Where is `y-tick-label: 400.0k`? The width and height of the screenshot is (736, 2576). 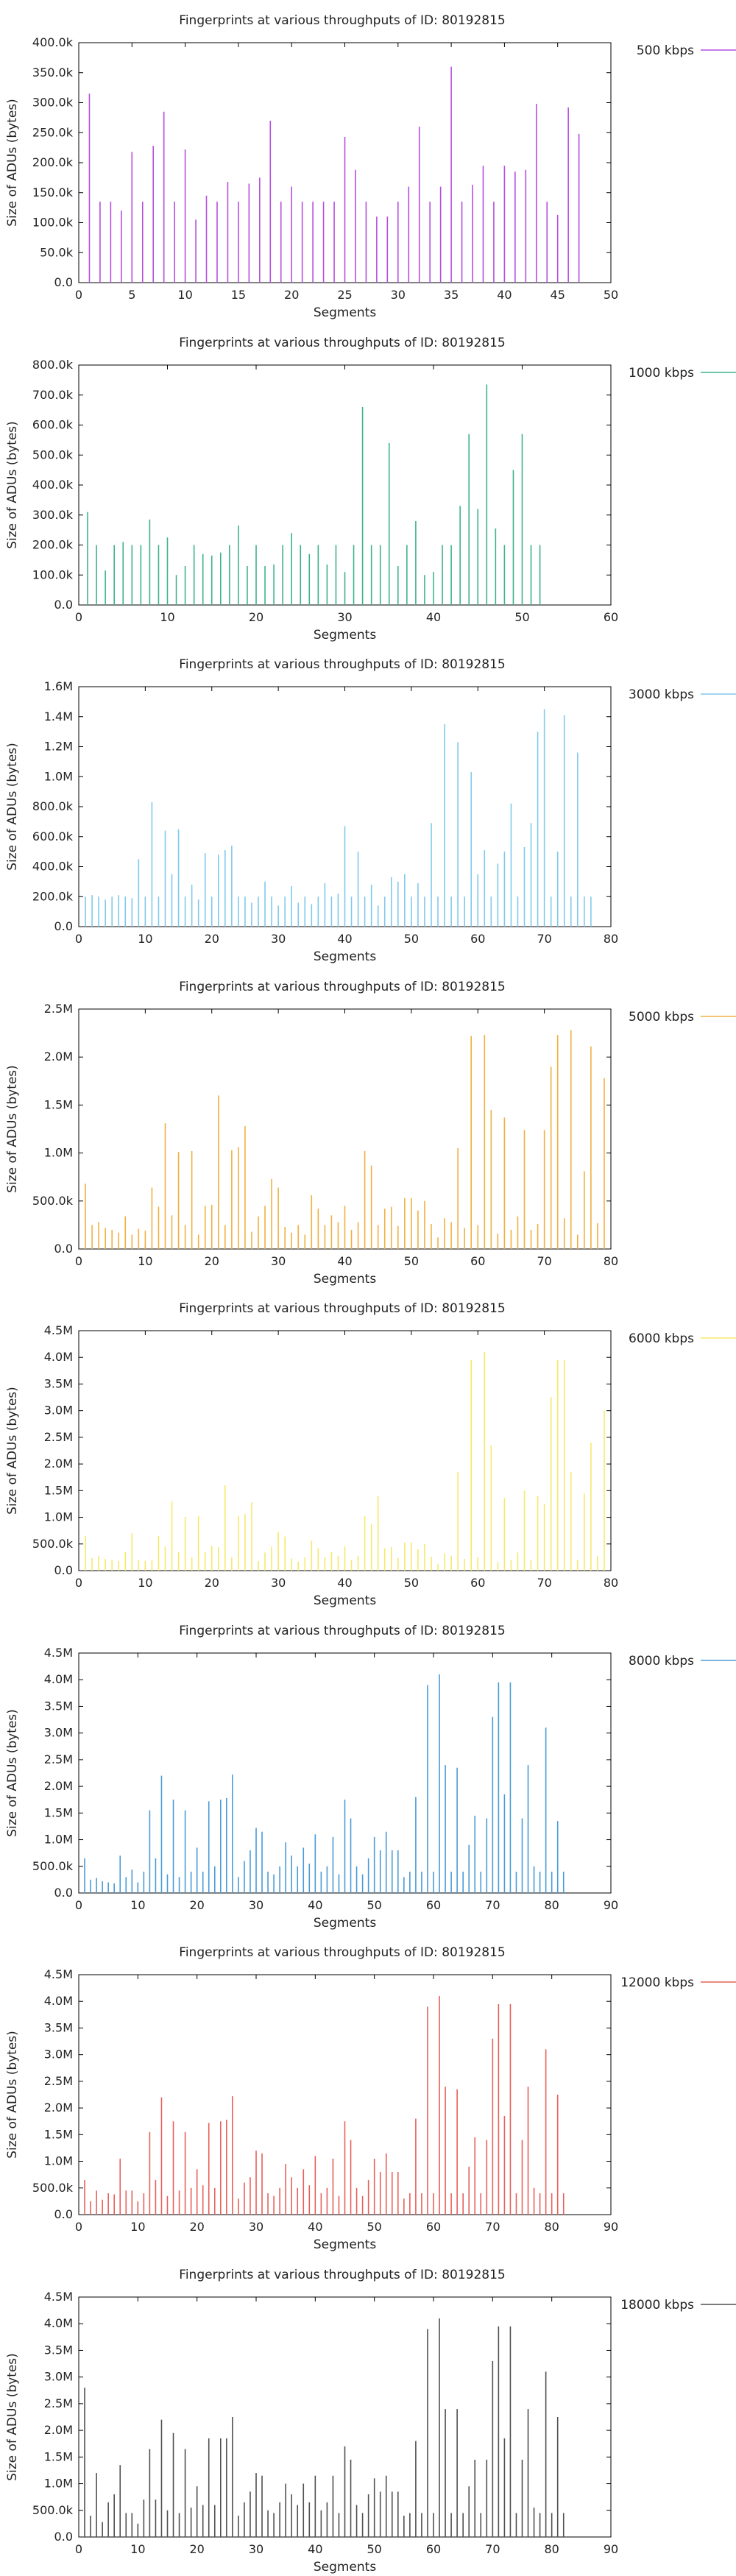 y-tick-label: 400.0k is located at coordinates (53, 42).